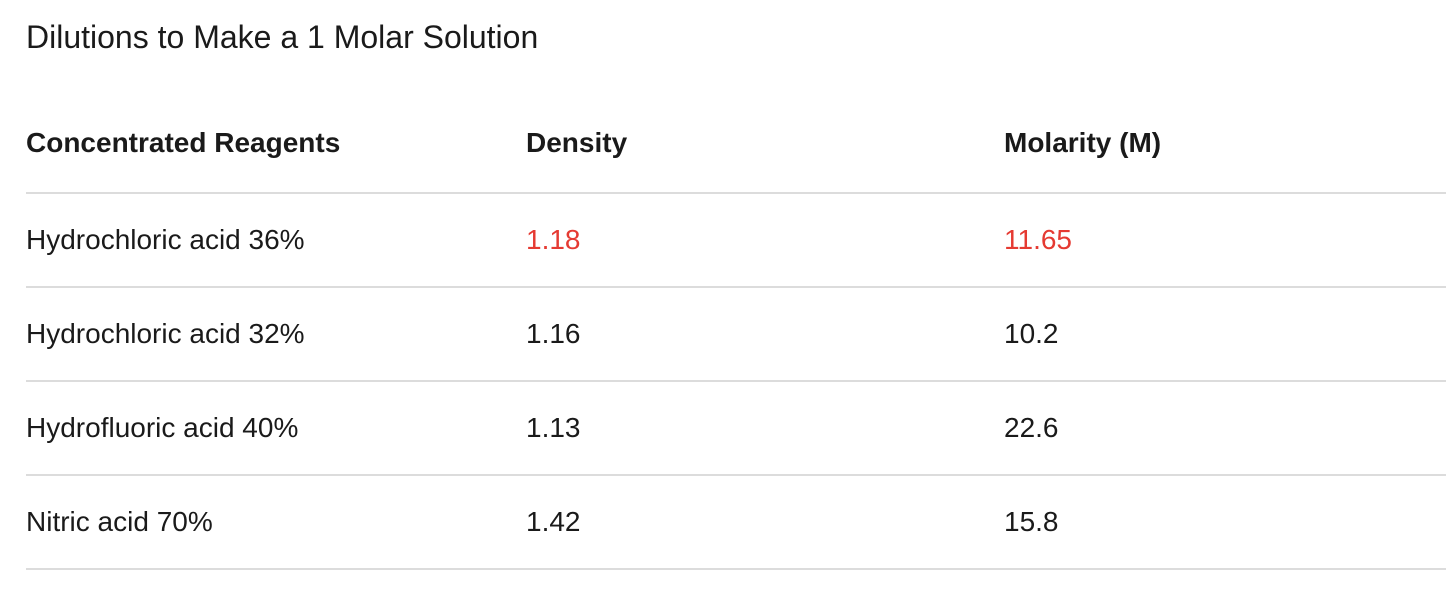  I want to click on density-cell: 1.13, so click(553, 427).